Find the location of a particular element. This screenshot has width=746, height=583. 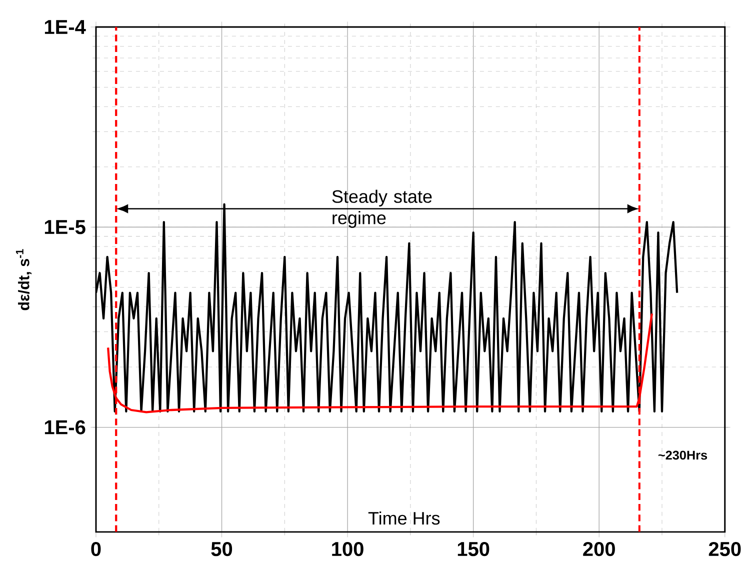

x-axis-title: Time Hrs is located at coordinates (404, 518).